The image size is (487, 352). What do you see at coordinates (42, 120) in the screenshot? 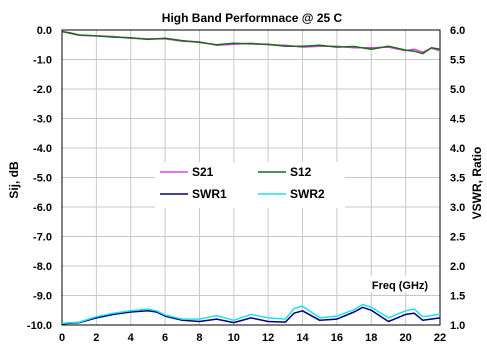
I see `y-tick-label: -3.0` at bounding box center [42, 120].